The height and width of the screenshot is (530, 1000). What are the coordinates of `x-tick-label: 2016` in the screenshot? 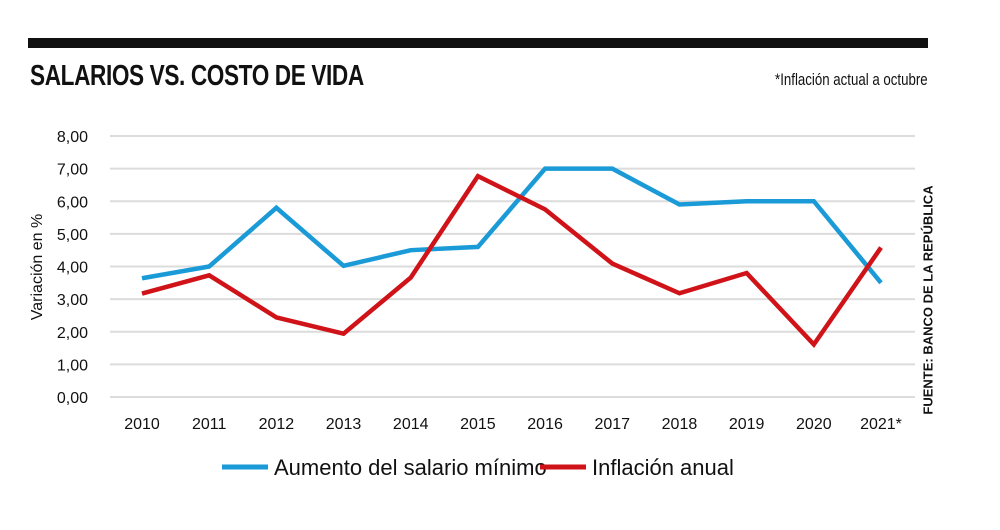 It's located at (545, 424).